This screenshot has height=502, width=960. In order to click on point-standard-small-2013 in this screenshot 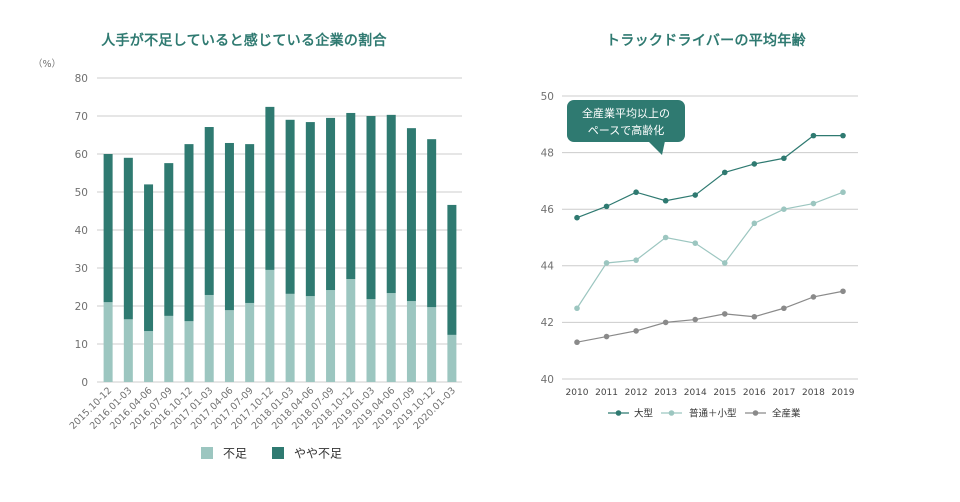, I will do `click(665, 237)`.